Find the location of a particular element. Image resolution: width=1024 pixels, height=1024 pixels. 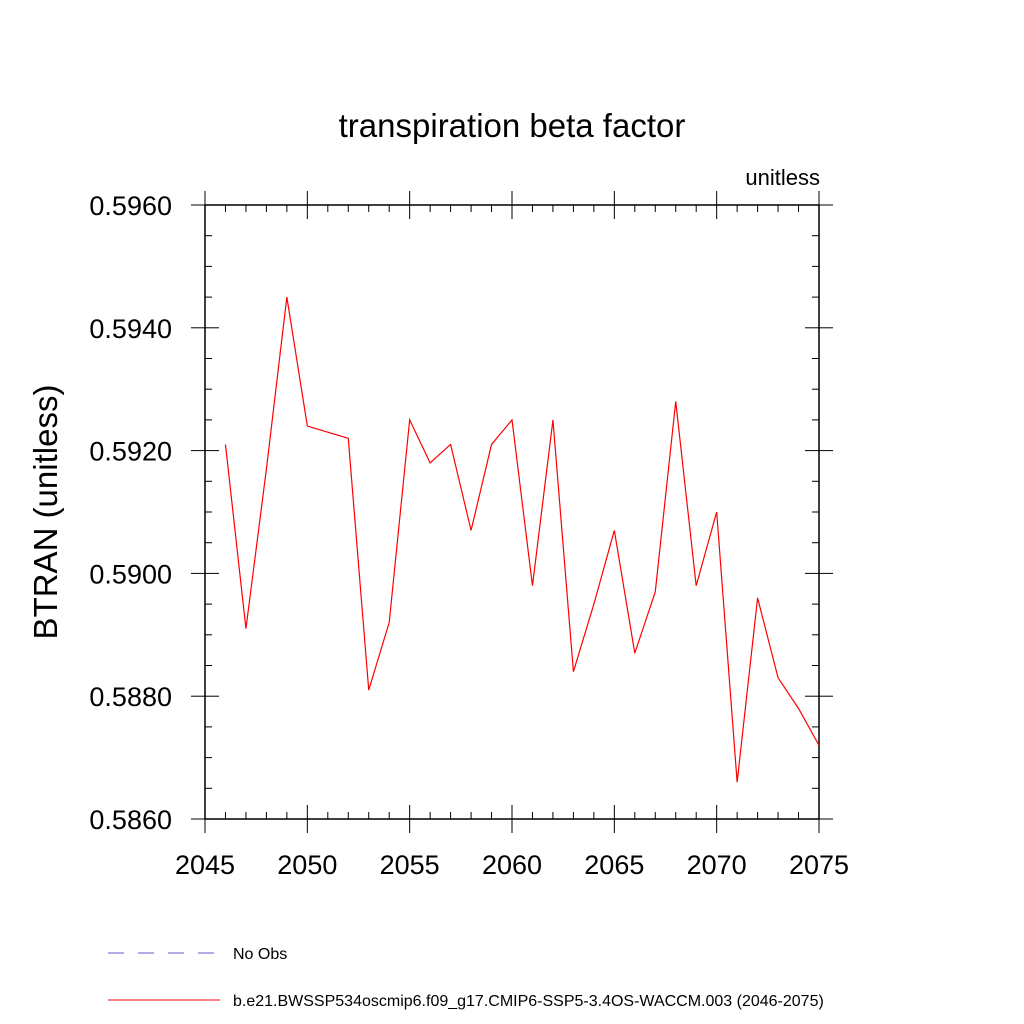

y-tick-label: 0.5940 is located at coordinates (130, 329).